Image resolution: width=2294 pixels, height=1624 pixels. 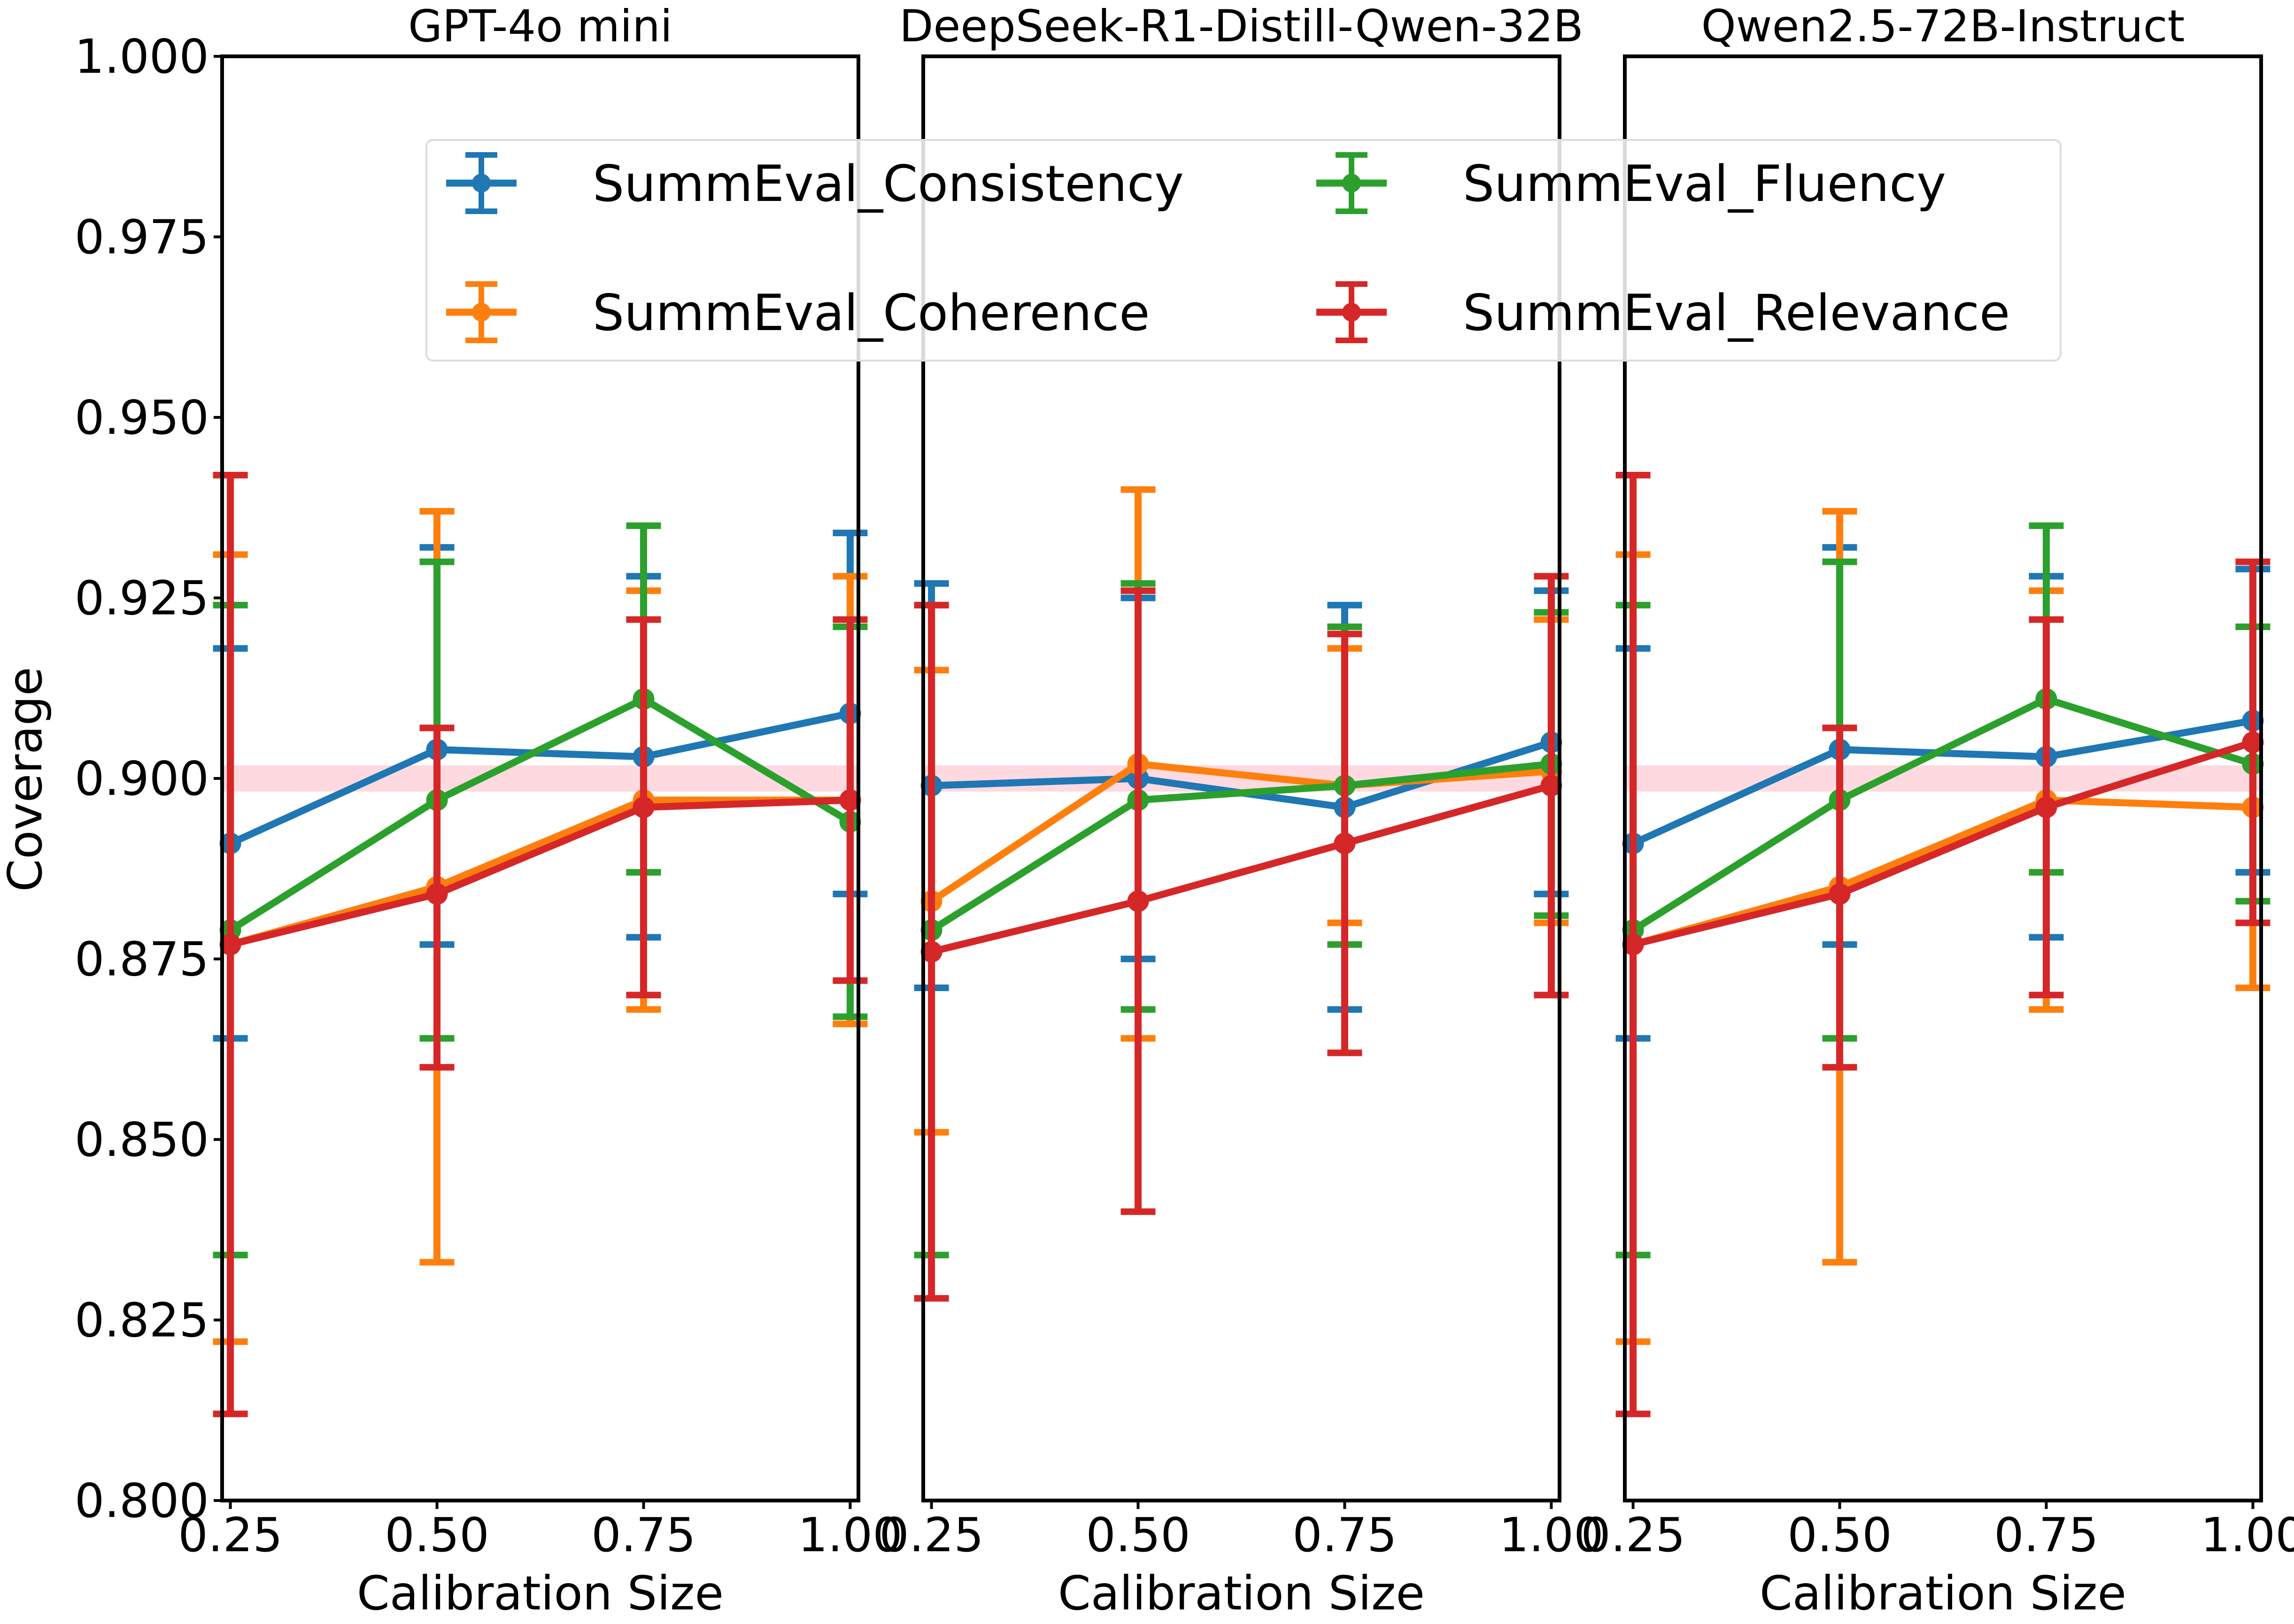 I want to click on y-tick-label: 1.000, so click(x=142, y=57).